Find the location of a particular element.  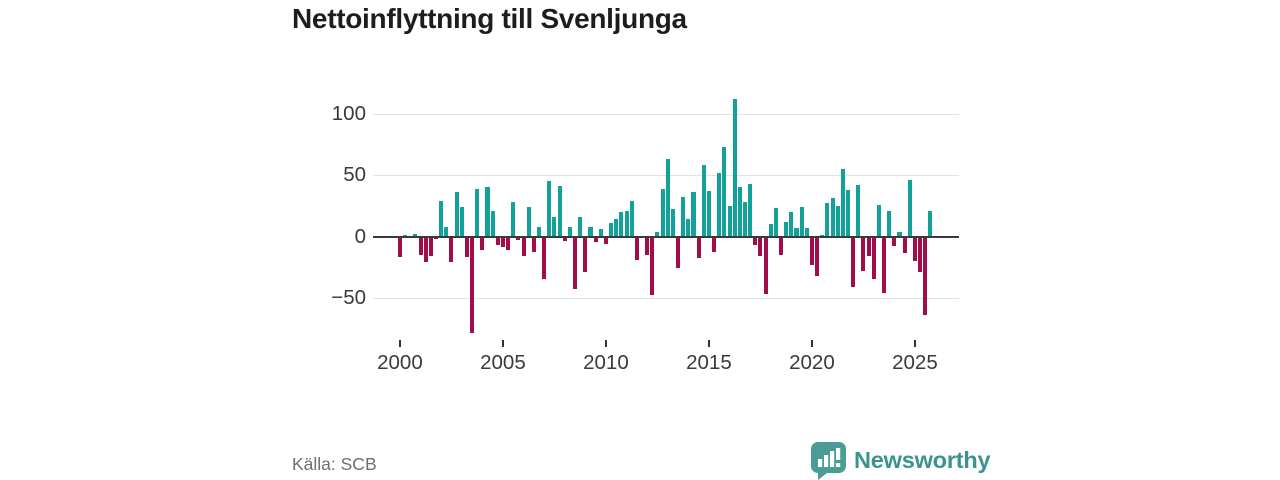

bar-2007-q1 is located at coordinates (544, 258).